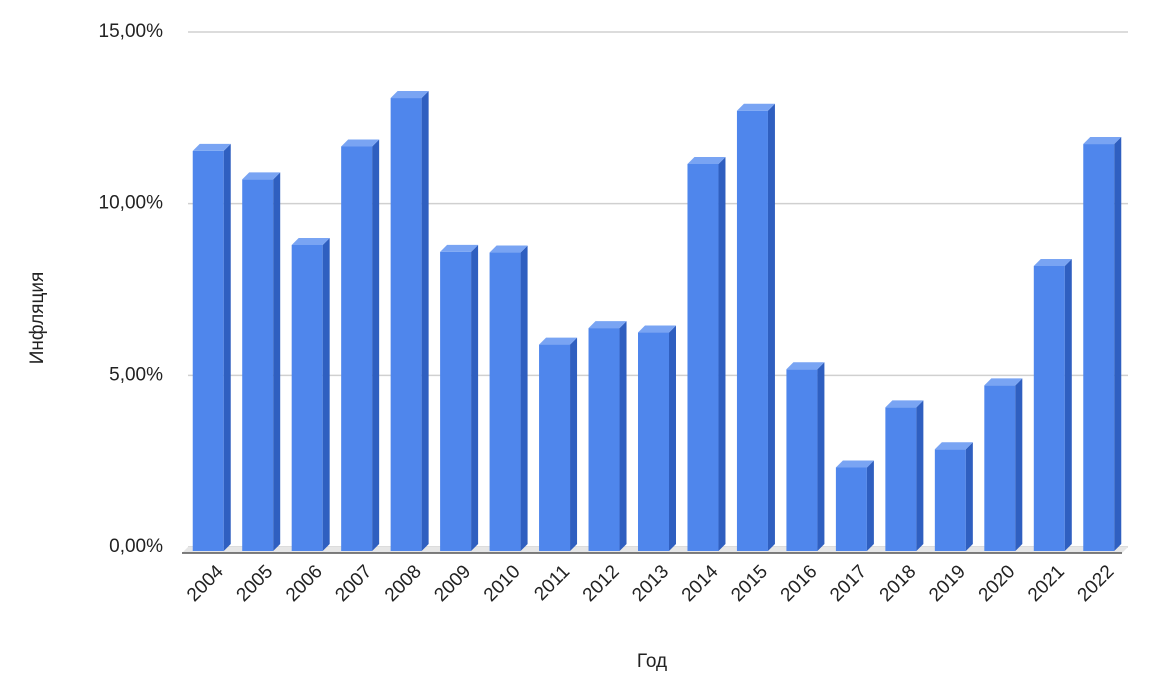 This screenshot has width=1175, height=698. What do you see at coordinates (136, 546) in the screenshot?
I see `y-tick-label: 0,00%` at bounding box center [136, 546].